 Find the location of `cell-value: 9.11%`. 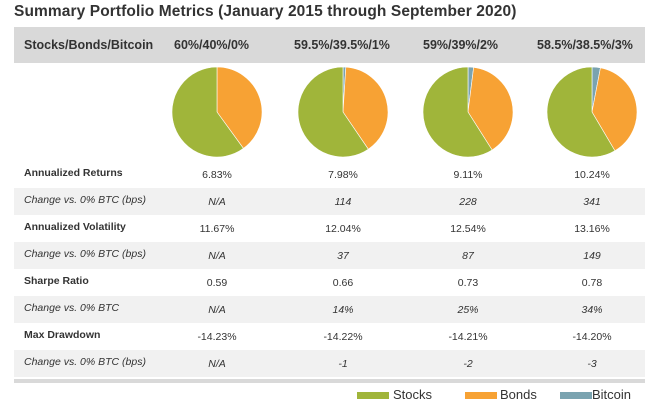

cell-value: 9.11% is located at coordinates (468, 175).